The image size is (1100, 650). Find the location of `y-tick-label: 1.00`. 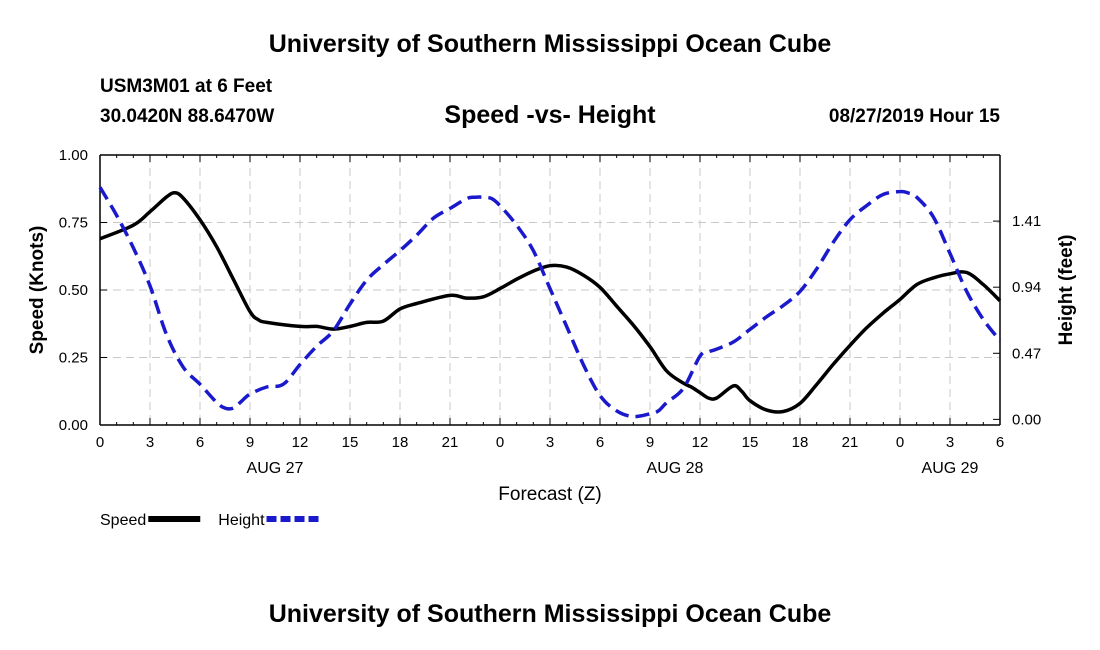

y-tick-label: 1.00 is located at coordinates (73, 155).